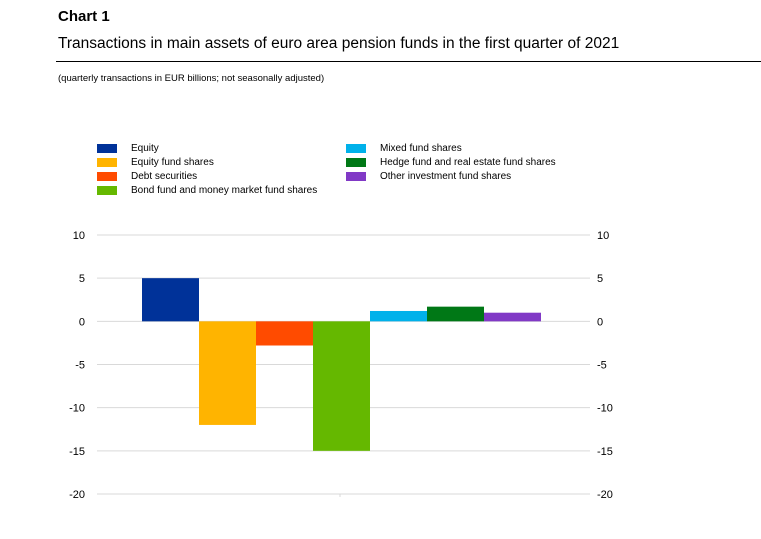 The height and width of the screenshot is (539, 761). I want to click on legend-label: Other investment fund shares, so click(446, 176).